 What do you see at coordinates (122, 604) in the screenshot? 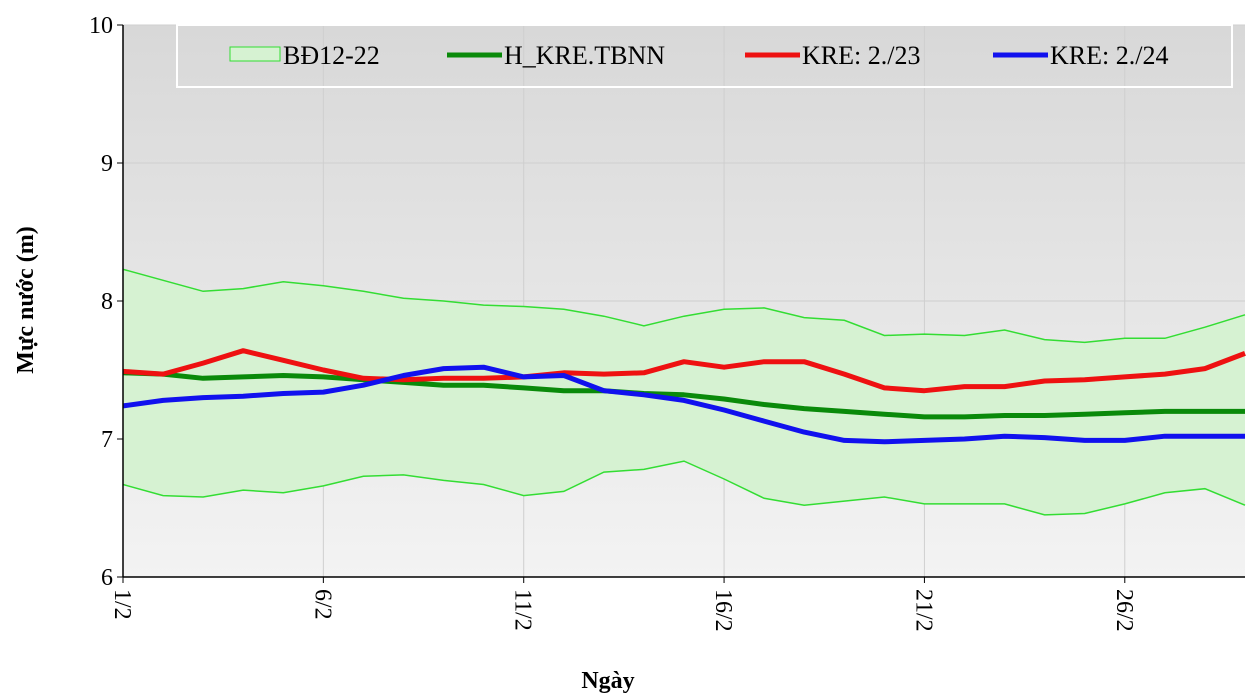
I see `x-tick-label: 1/2` at bounding box center [122, 604].